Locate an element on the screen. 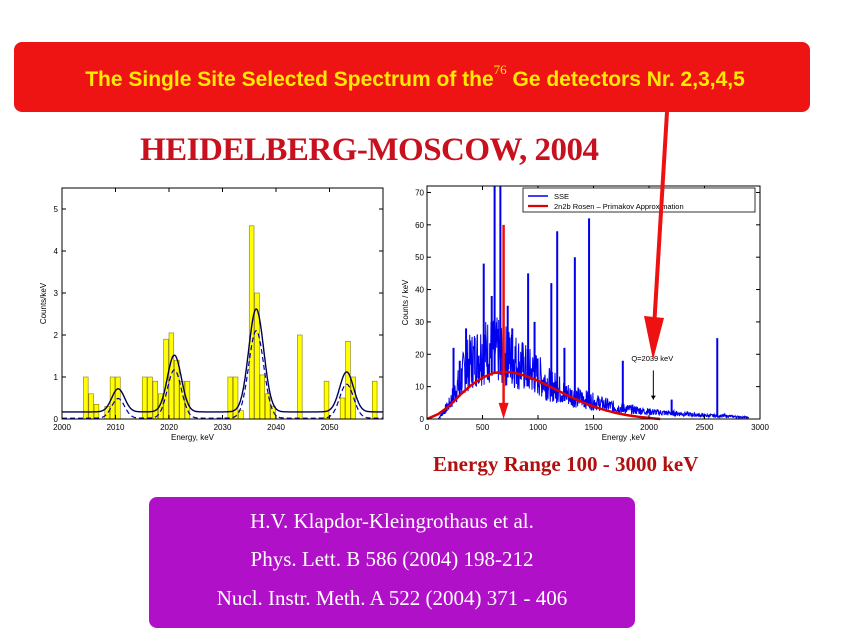 Image resolution: width=868 pixels, height=643 pixels. banner-text-before: The Single Site Selected Spectrum of the is located at coordinates (289, 79).